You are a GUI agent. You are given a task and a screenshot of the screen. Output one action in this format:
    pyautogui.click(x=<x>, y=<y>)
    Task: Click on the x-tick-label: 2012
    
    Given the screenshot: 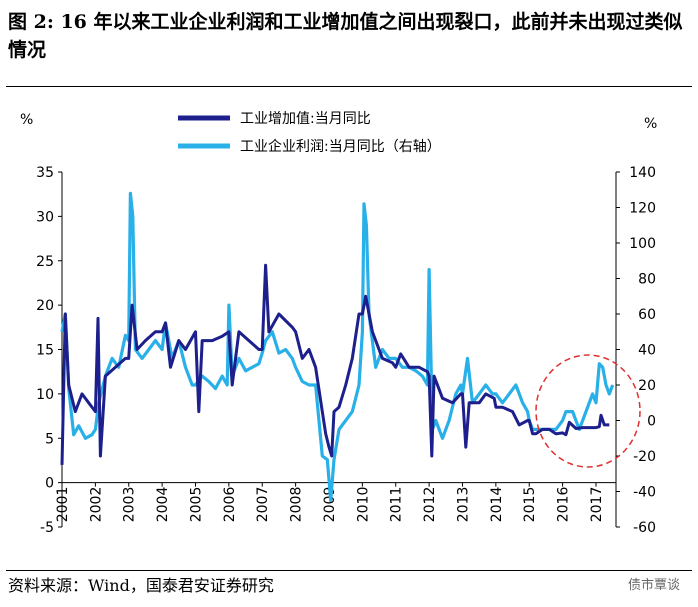 What is the action you would take?
    pyautogui.click(x=430, y=505)
    